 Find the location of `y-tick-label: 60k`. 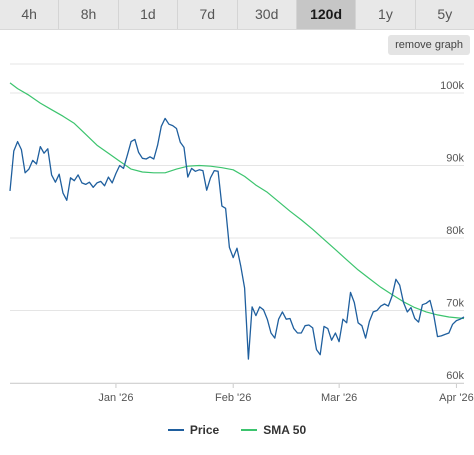

y-tick-label: 60k is located at coordinates (455, 376).